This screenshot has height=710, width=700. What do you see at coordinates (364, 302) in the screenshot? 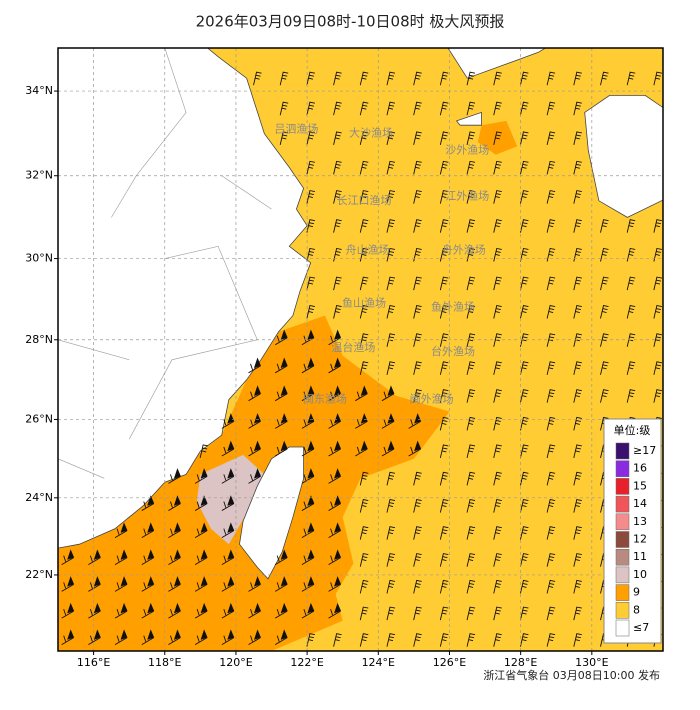
I see `fishing-ground-label: 鱼山渔场` at bounding box center [364, 302].